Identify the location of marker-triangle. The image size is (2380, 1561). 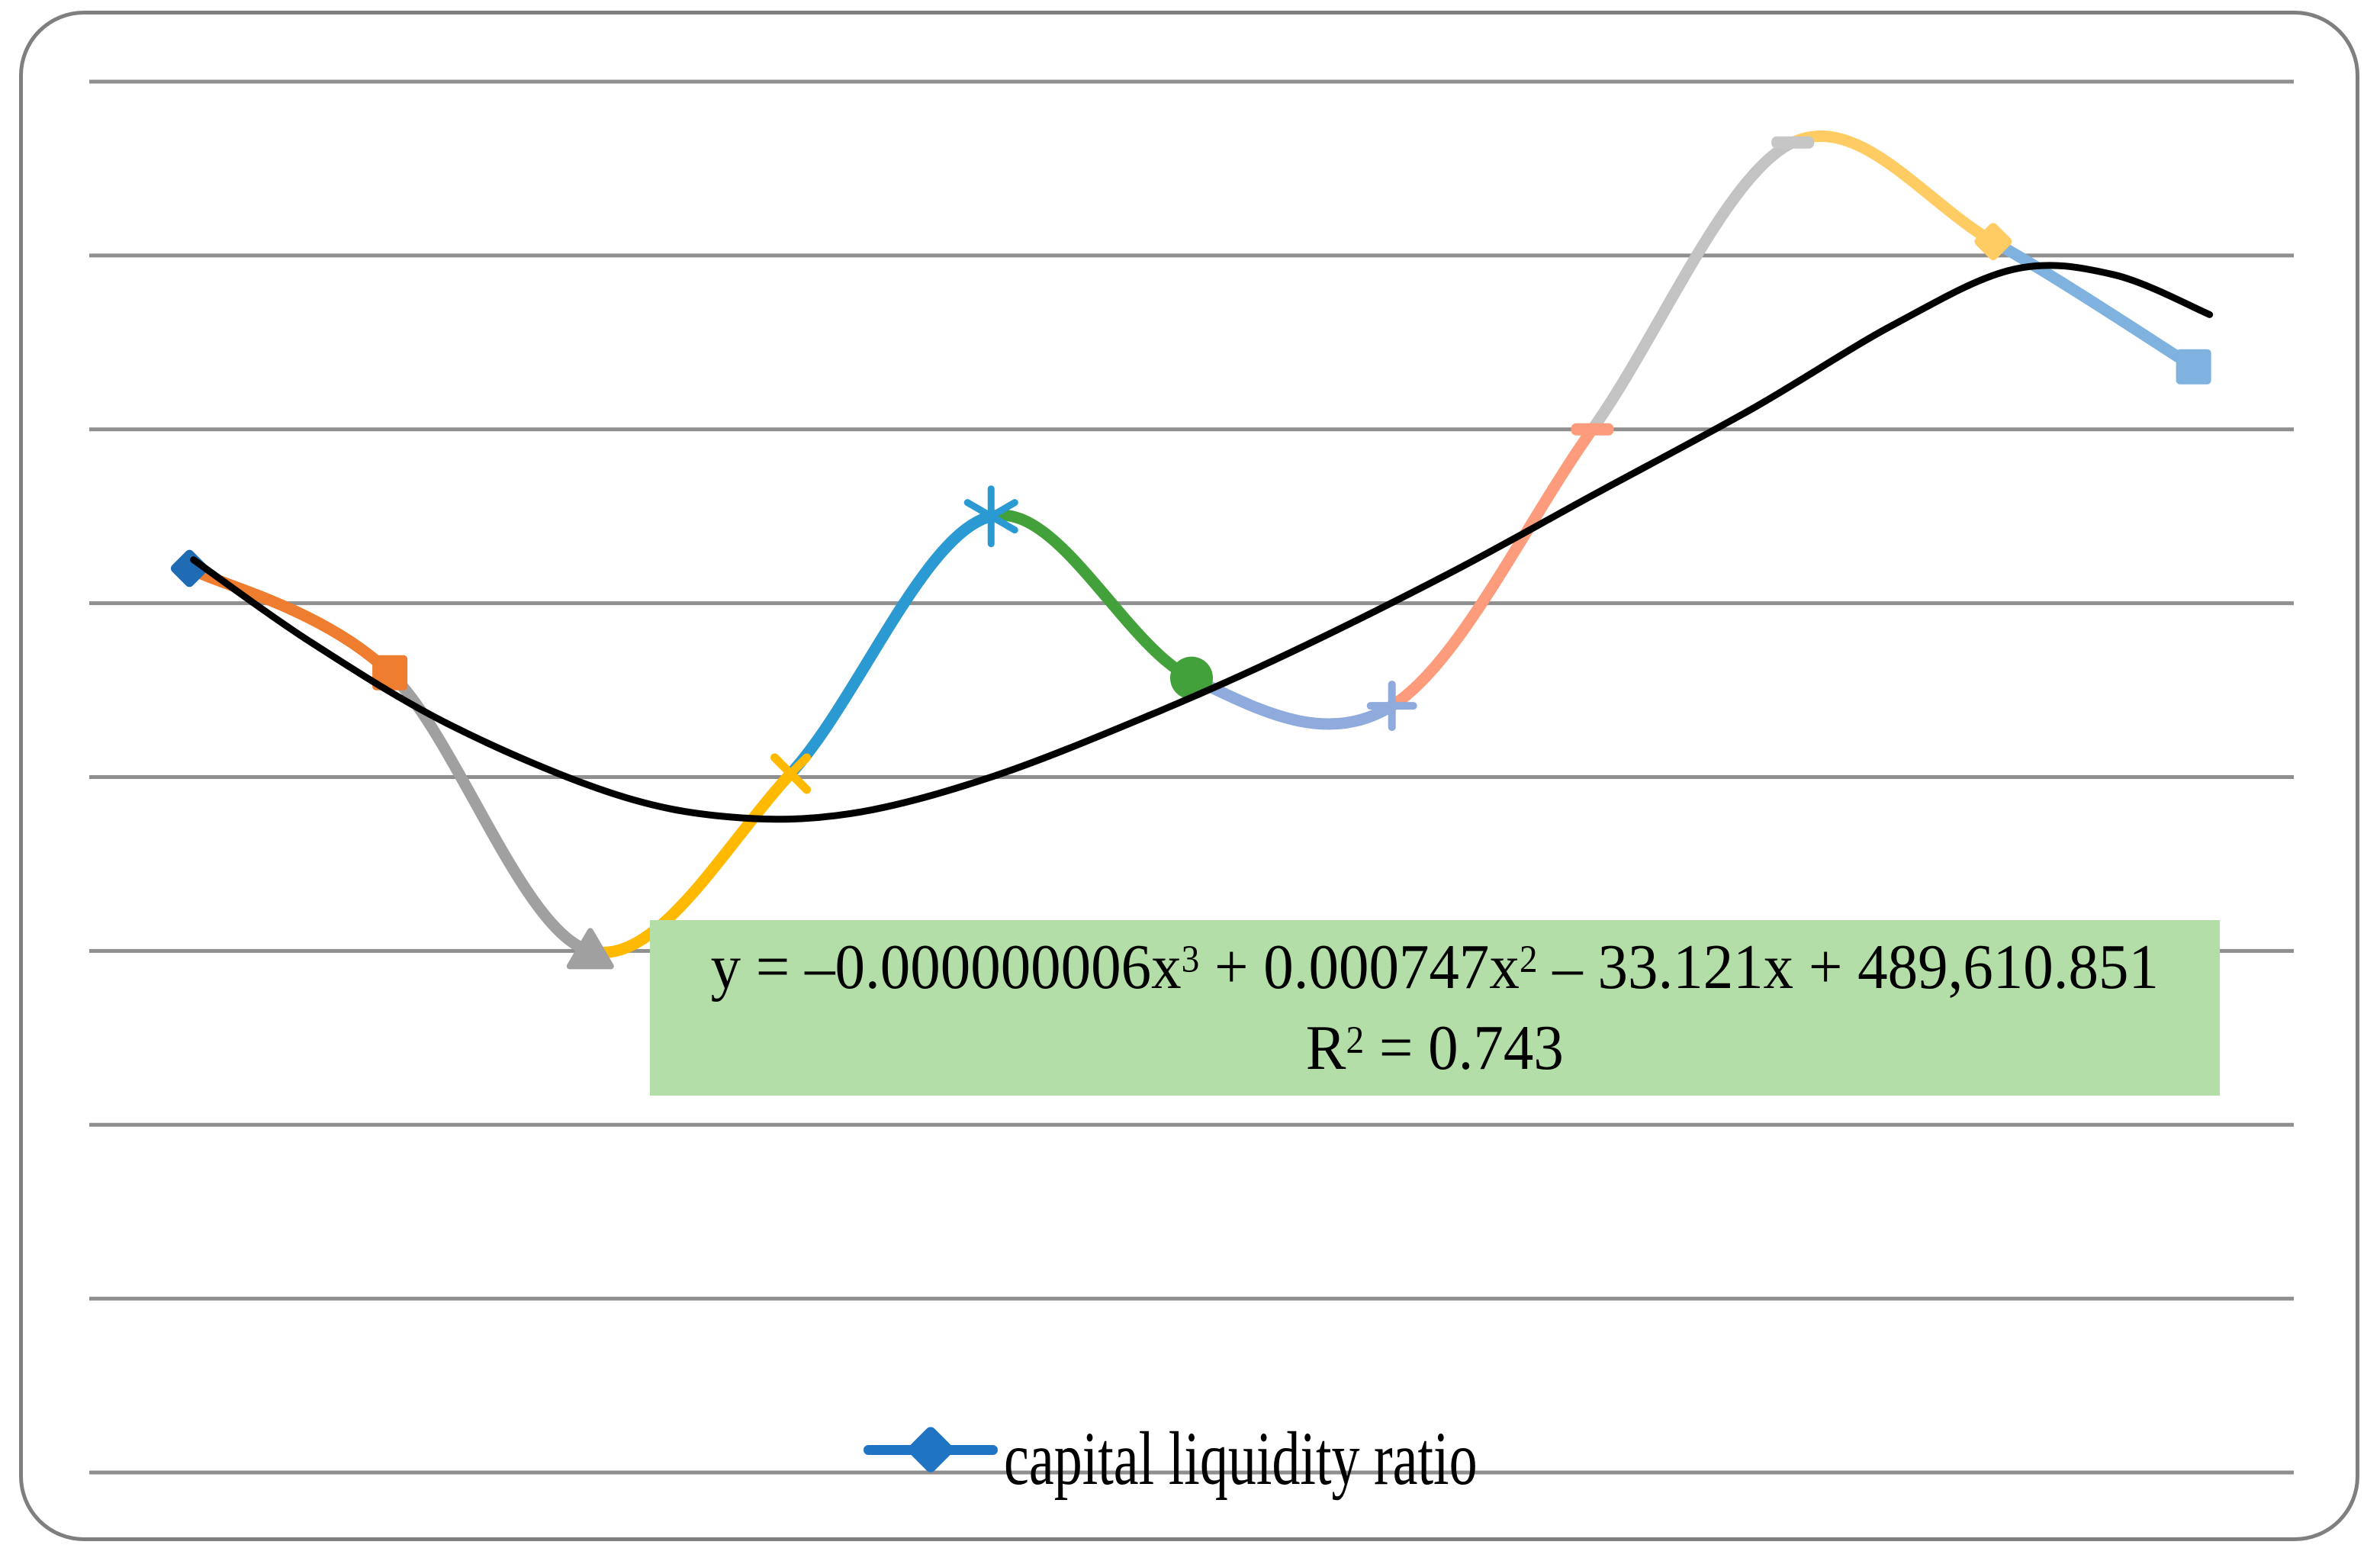
(590, 949).